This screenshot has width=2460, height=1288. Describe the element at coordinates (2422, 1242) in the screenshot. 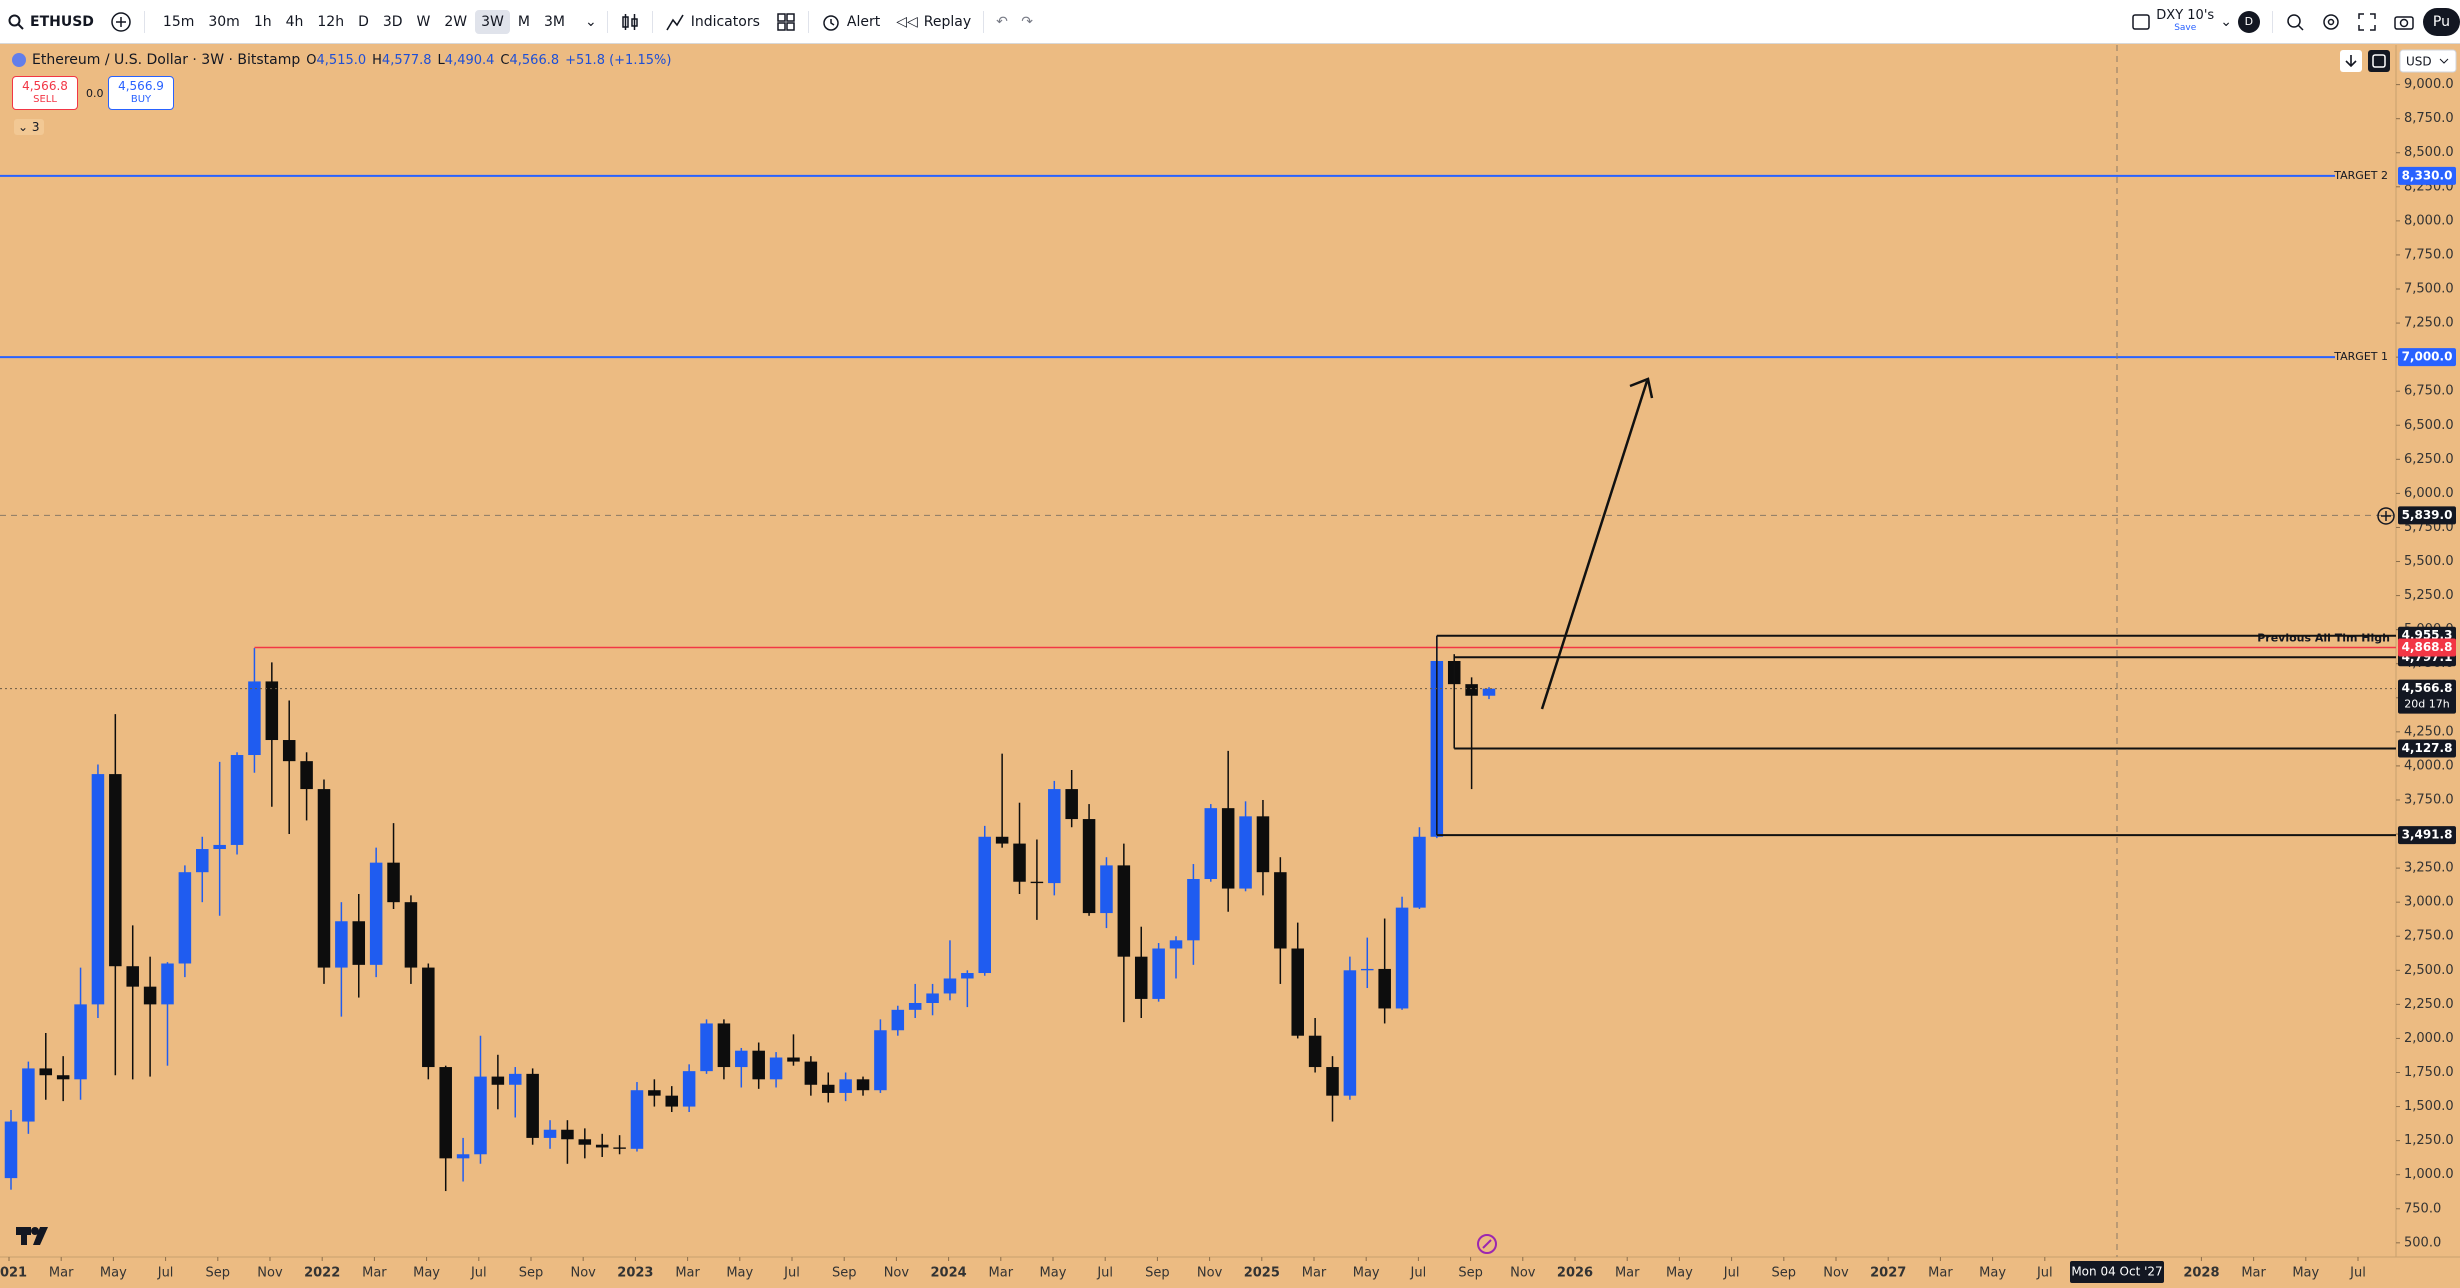

I see `y-tick-label: 500.0` at that location.